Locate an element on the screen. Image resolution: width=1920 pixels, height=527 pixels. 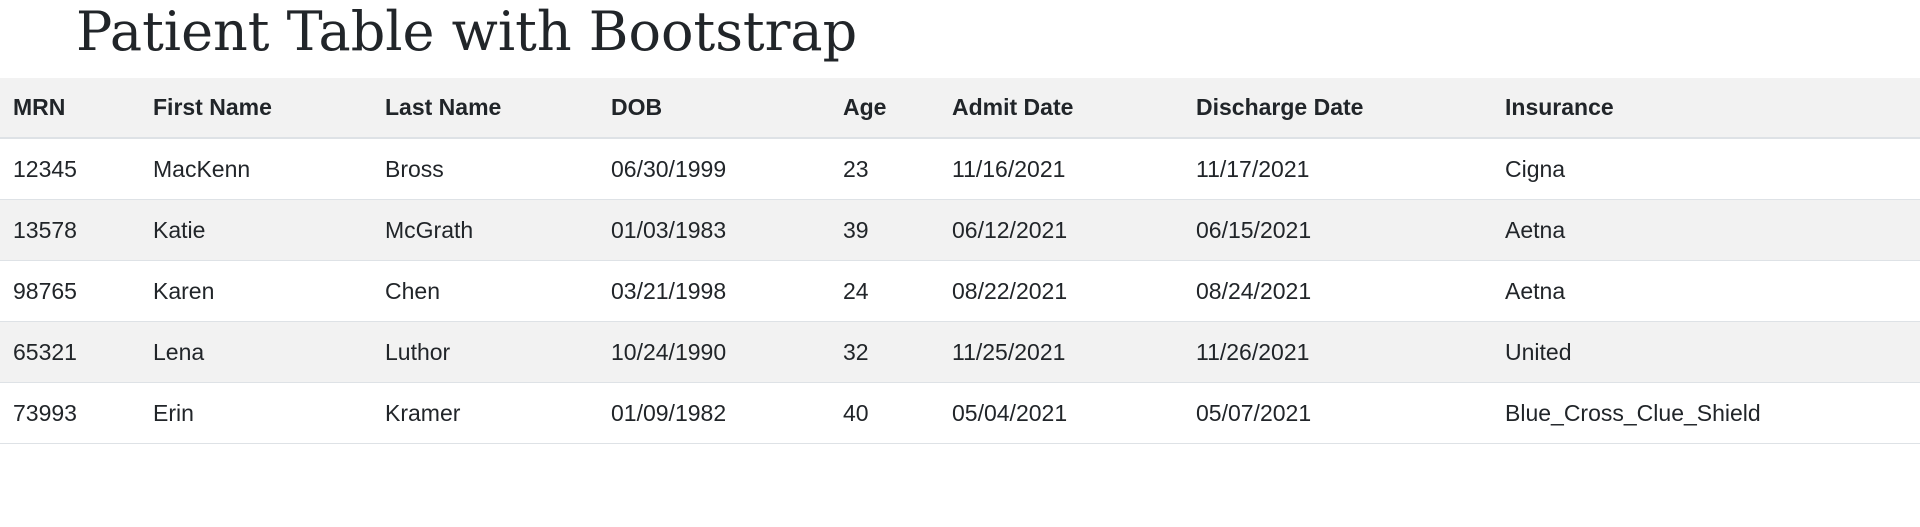
cell-admit-date: 06/12/2021 is located at coordinates (1061, 230).